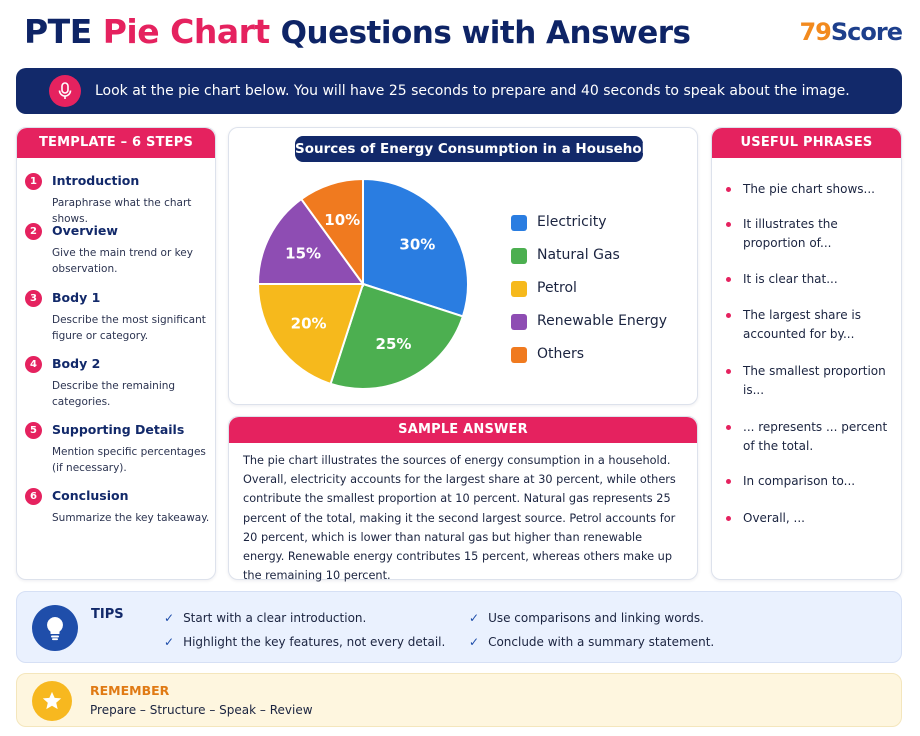 This screenshot has height=736, width=920. What do you see at coordinates (201, 710) in the screenshot?
I see `remember-text: Prepare – Structure – Speak – Review` at bounding box center [201, 710].